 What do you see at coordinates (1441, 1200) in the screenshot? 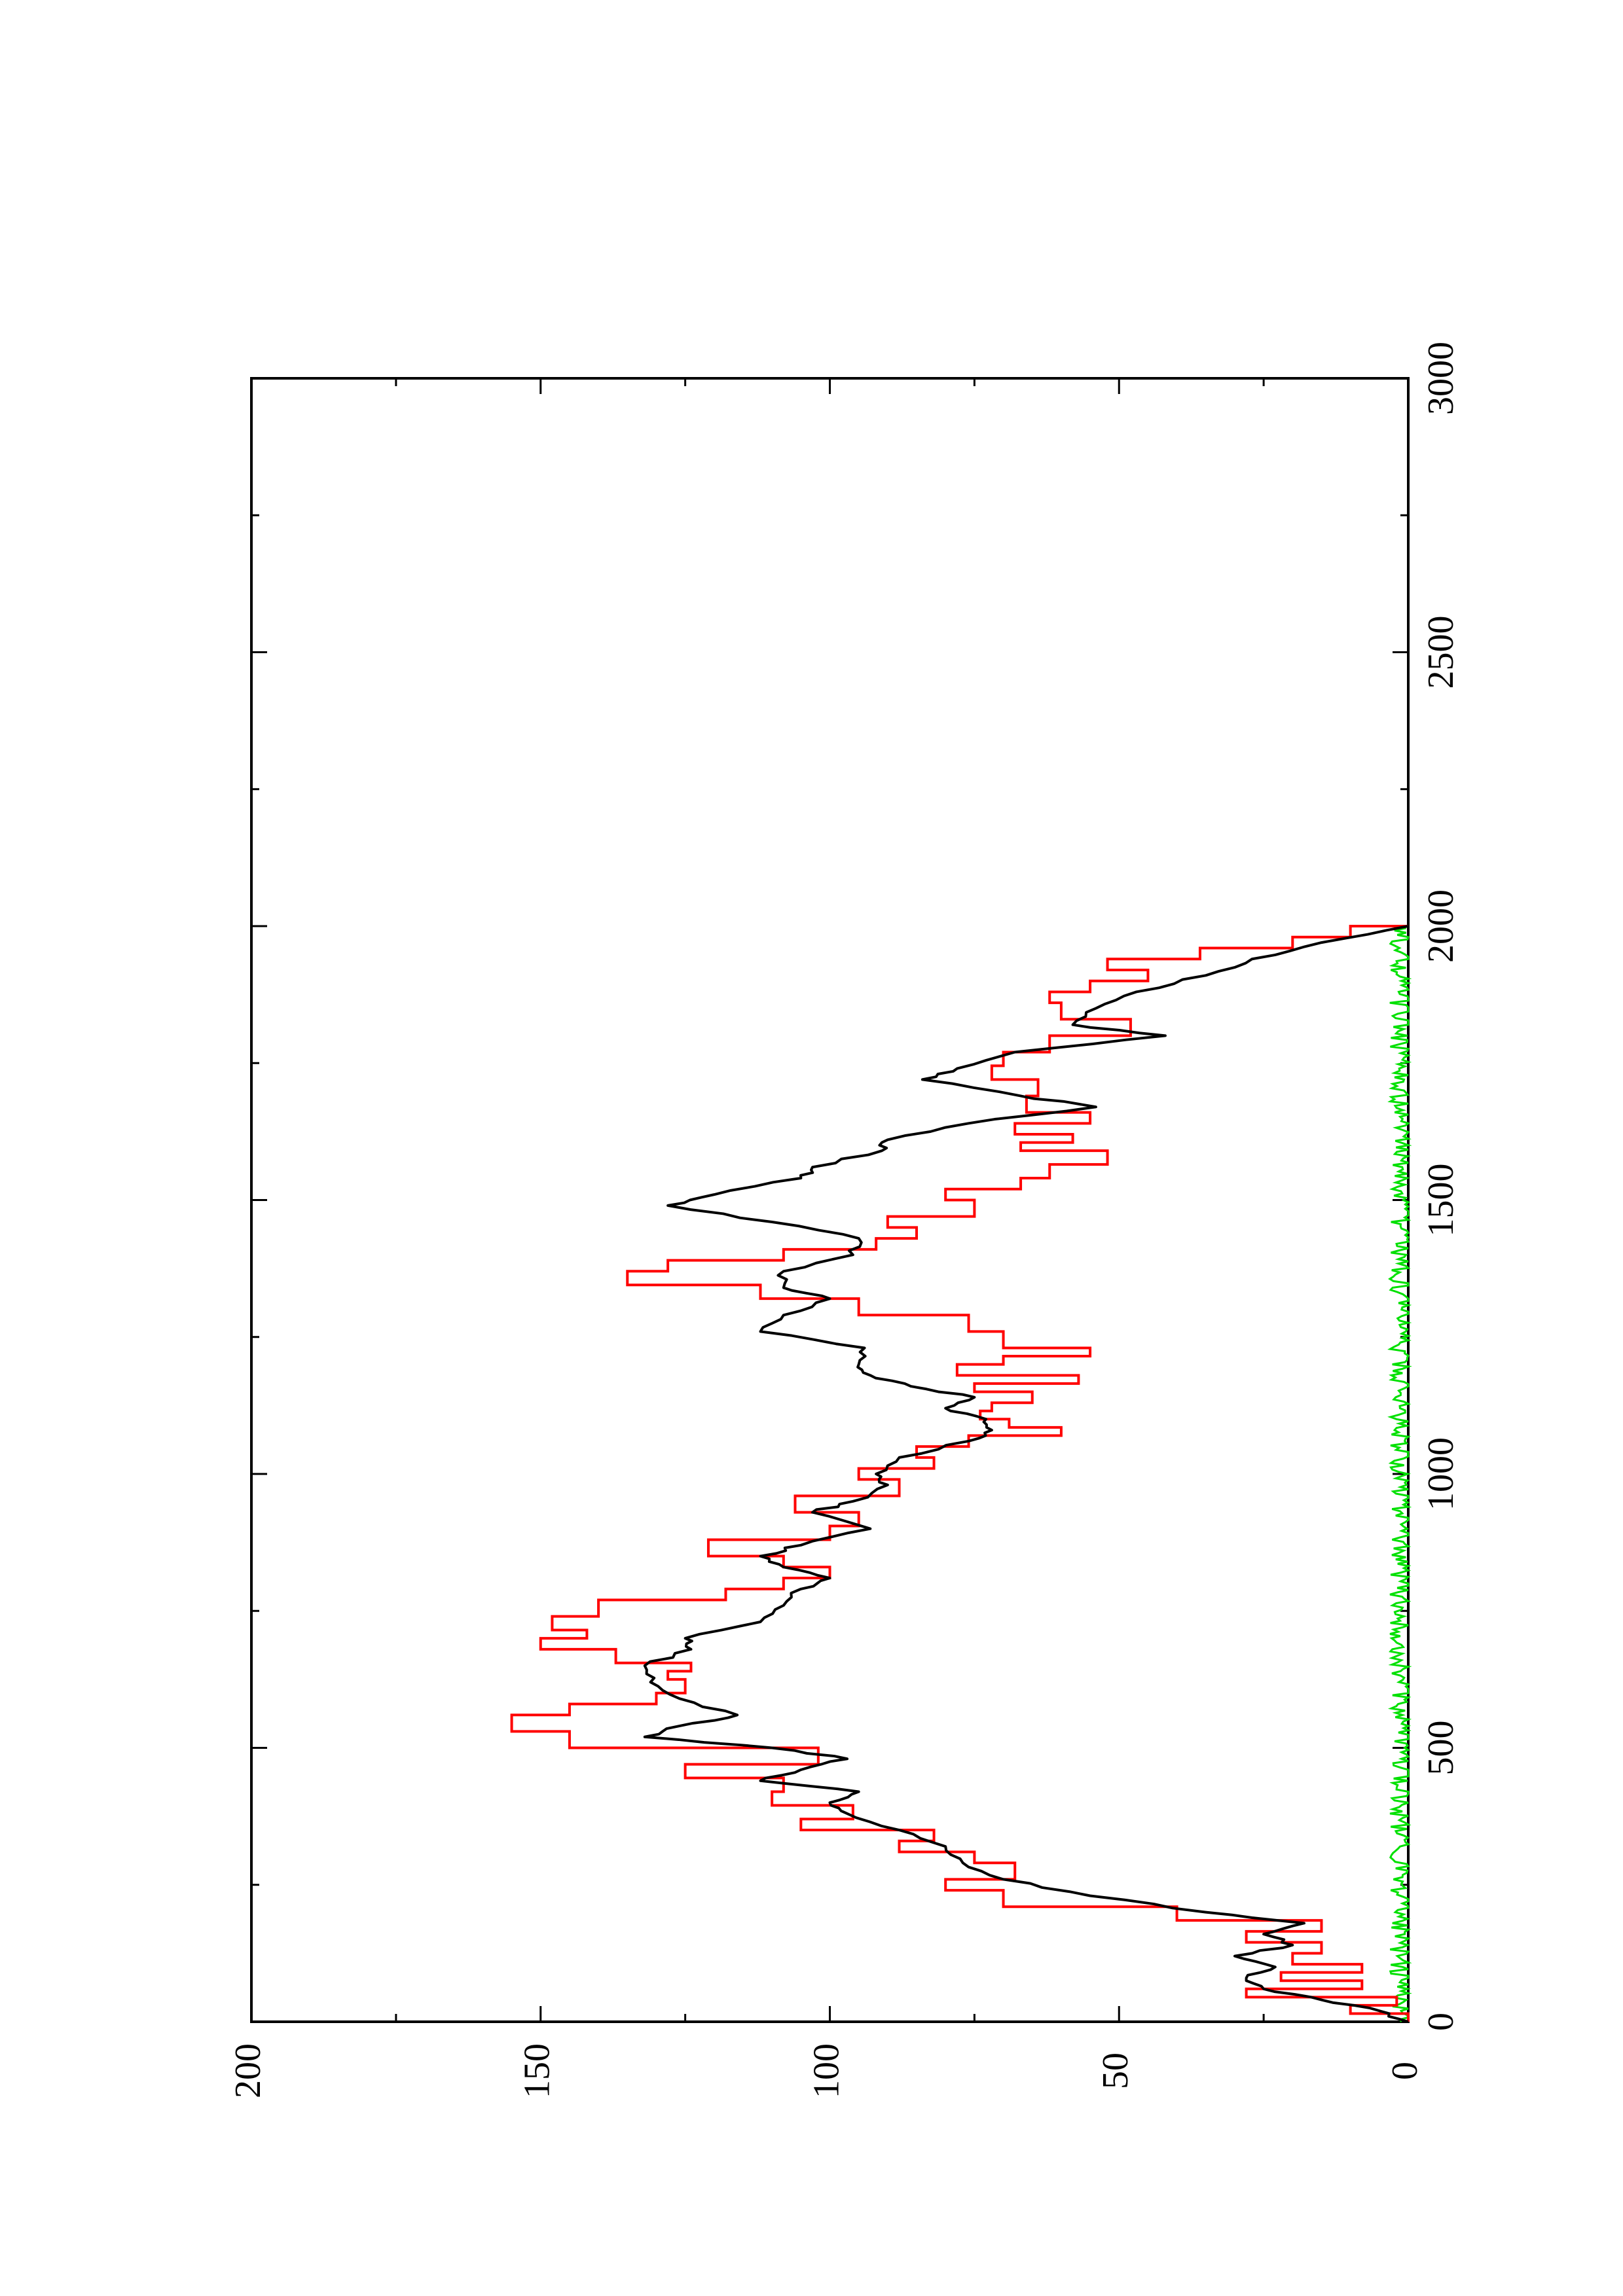
I see `x-tick-label: 1500` at bounding box center [1441, 1200].